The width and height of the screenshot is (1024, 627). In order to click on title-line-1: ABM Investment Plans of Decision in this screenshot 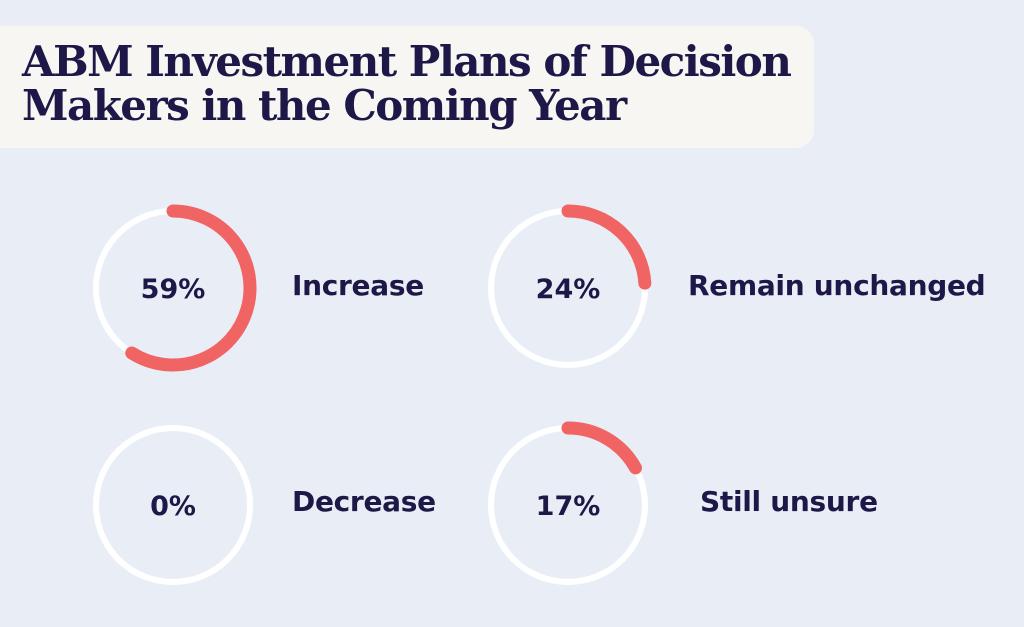, I will do `click(407, 61)`.